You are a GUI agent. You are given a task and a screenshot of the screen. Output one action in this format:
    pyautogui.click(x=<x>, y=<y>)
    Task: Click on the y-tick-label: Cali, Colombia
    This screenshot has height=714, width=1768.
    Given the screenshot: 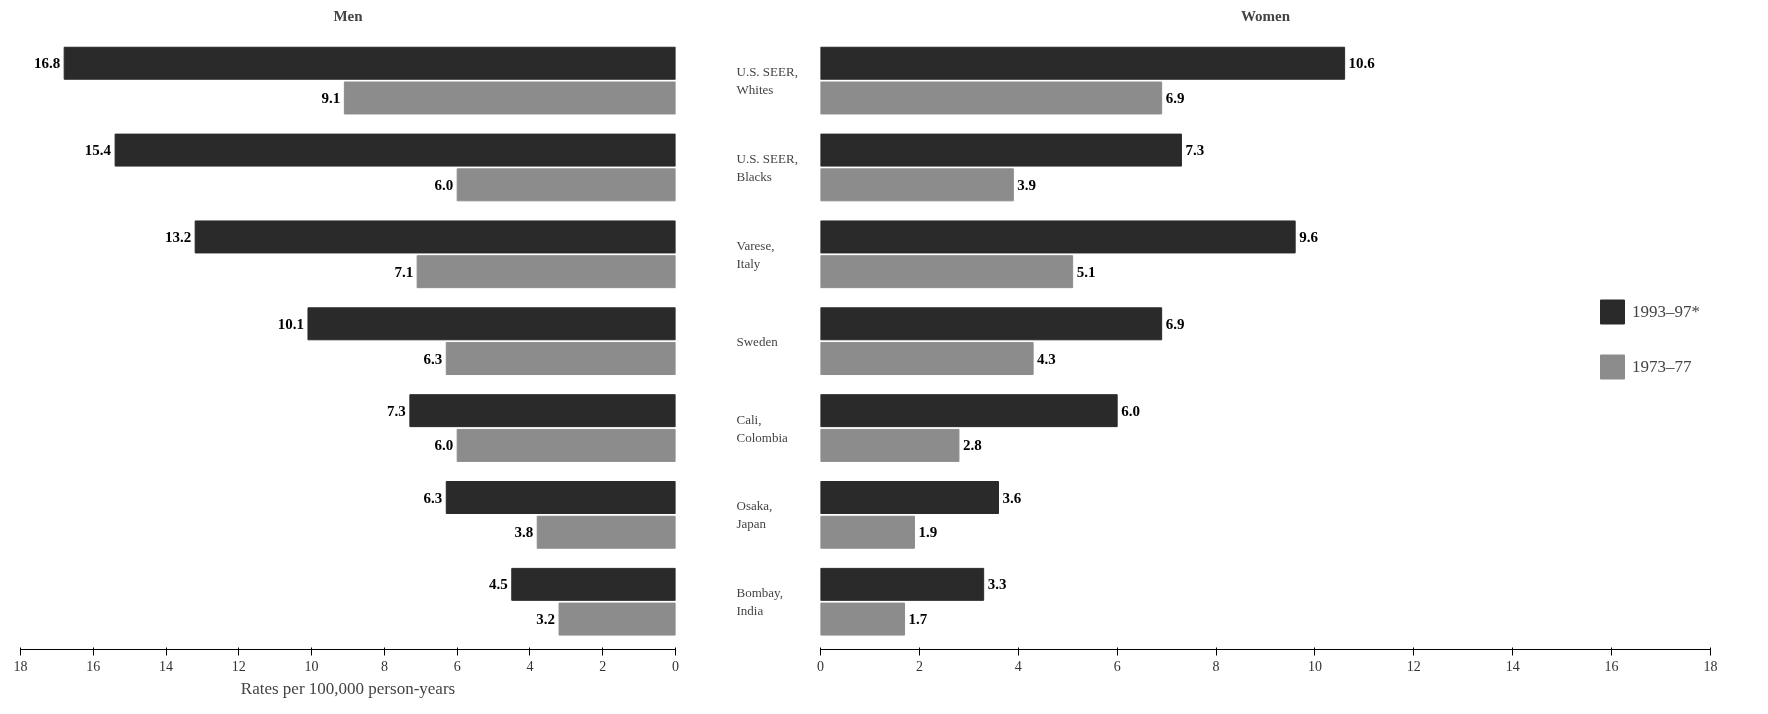 What is the action you would take?
    pyautogui.click(x=762, y=428)
    